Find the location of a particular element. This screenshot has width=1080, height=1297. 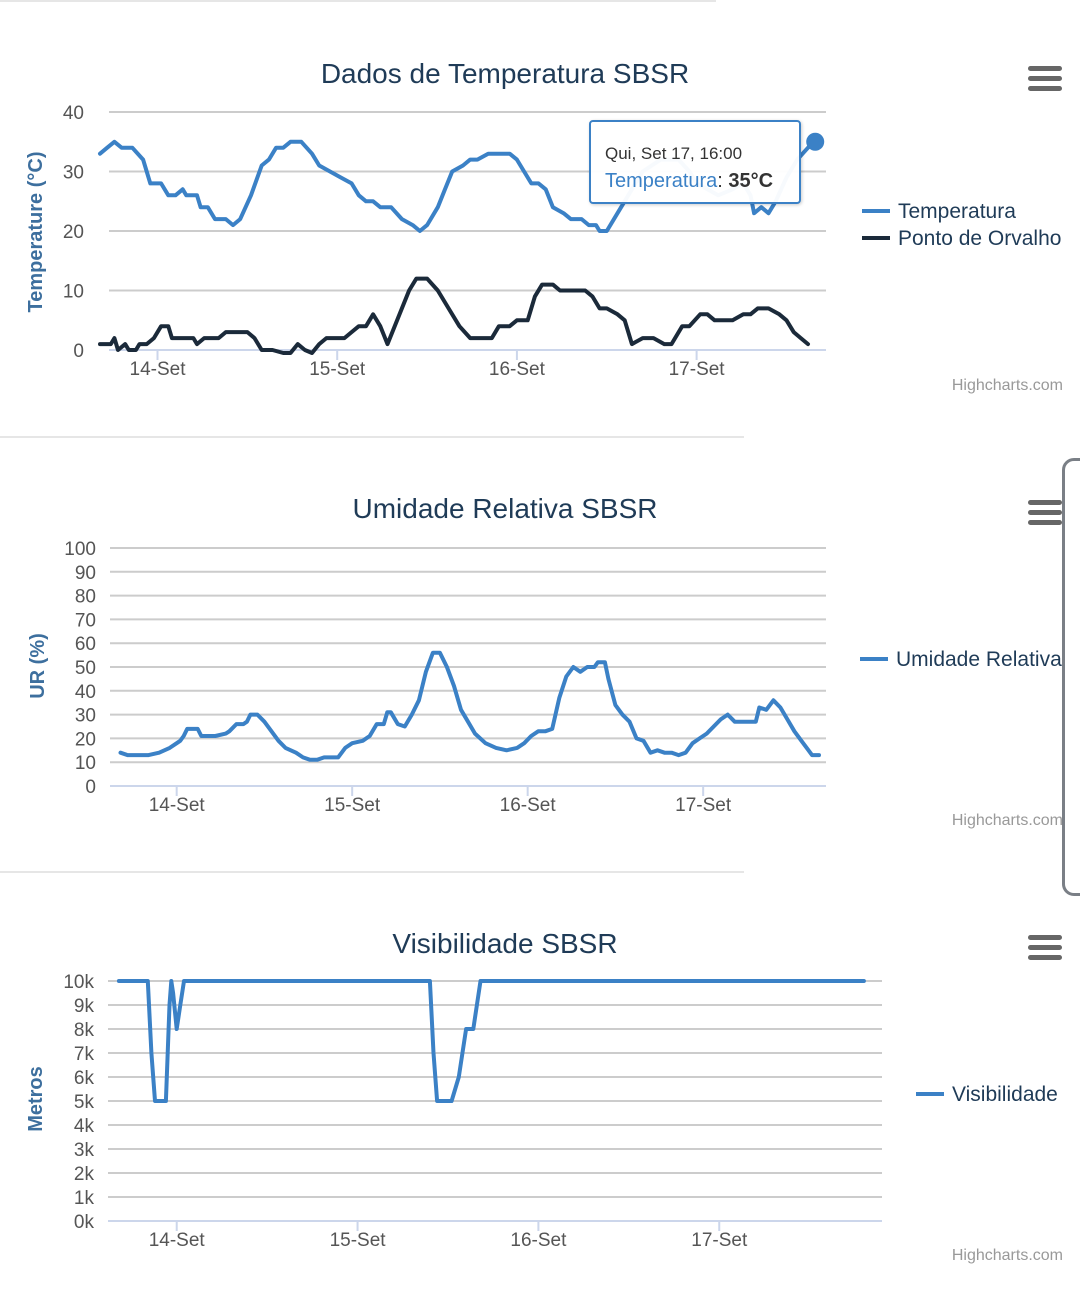

hover-marker is located at coordinates (815, 141).